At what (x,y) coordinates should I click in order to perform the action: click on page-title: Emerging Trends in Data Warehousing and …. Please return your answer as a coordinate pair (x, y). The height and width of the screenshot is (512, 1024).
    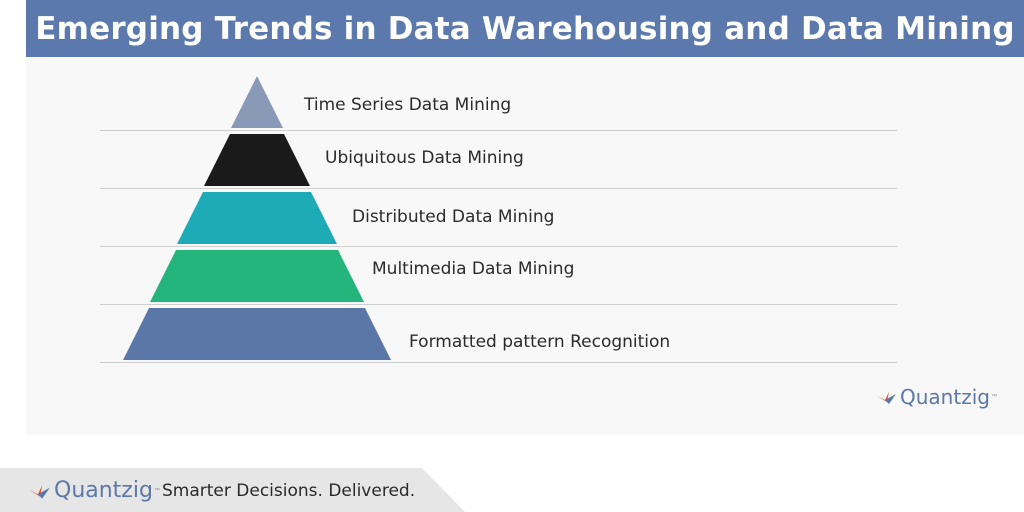
    Looking at the image, I should click on (525, 28).